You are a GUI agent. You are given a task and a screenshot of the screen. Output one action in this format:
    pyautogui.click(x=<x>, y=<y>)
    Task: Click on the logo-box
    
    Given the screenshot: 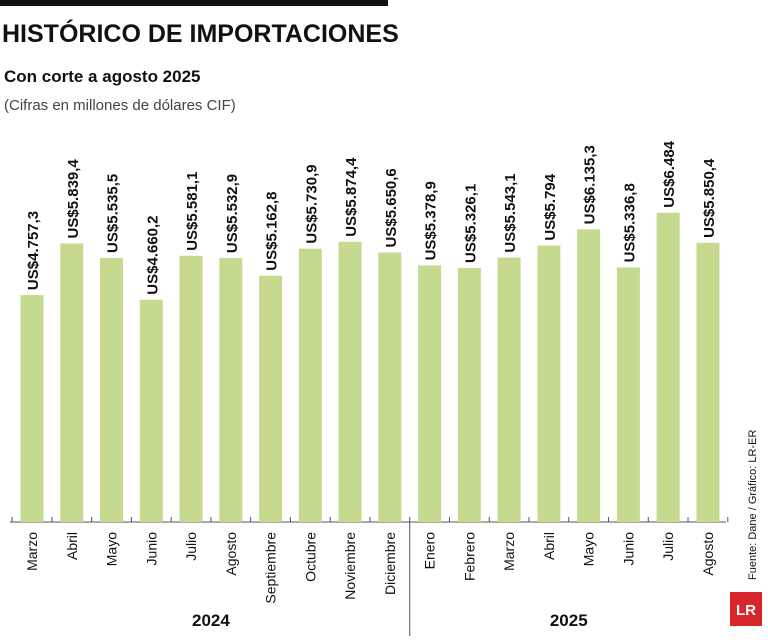 What is the action you would take?
    pyautogui.click(x=746, y=609)
    